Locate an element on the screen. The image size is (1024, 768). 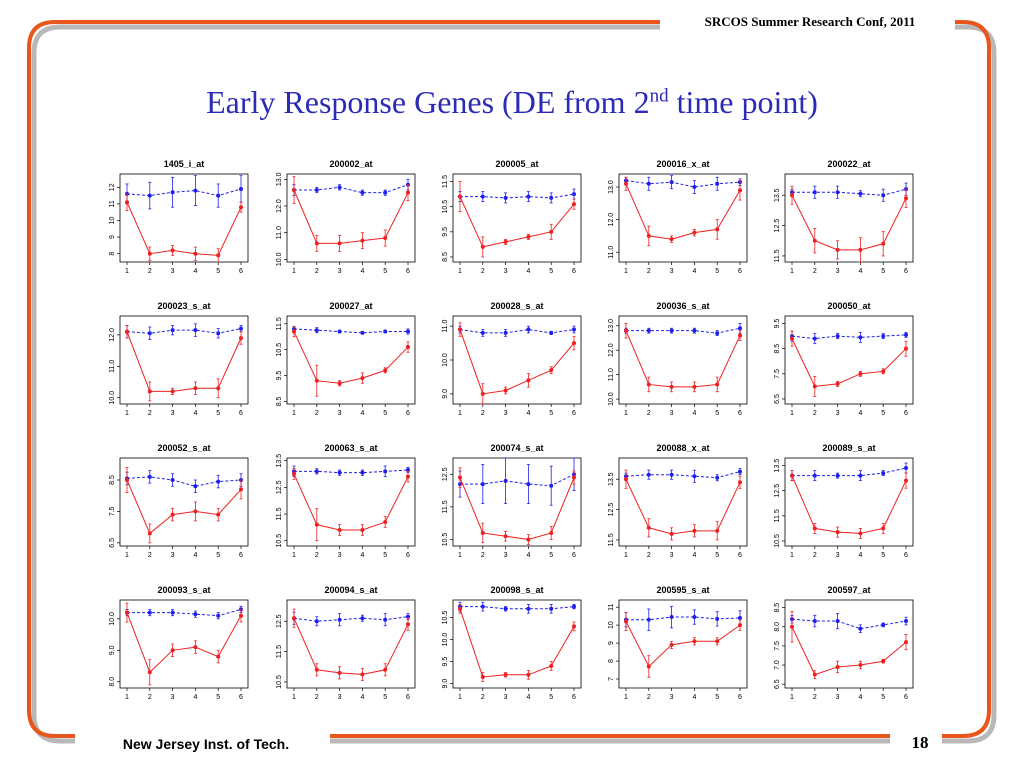
y-tick-label: 11.0 is located at coordinates (279, 232).